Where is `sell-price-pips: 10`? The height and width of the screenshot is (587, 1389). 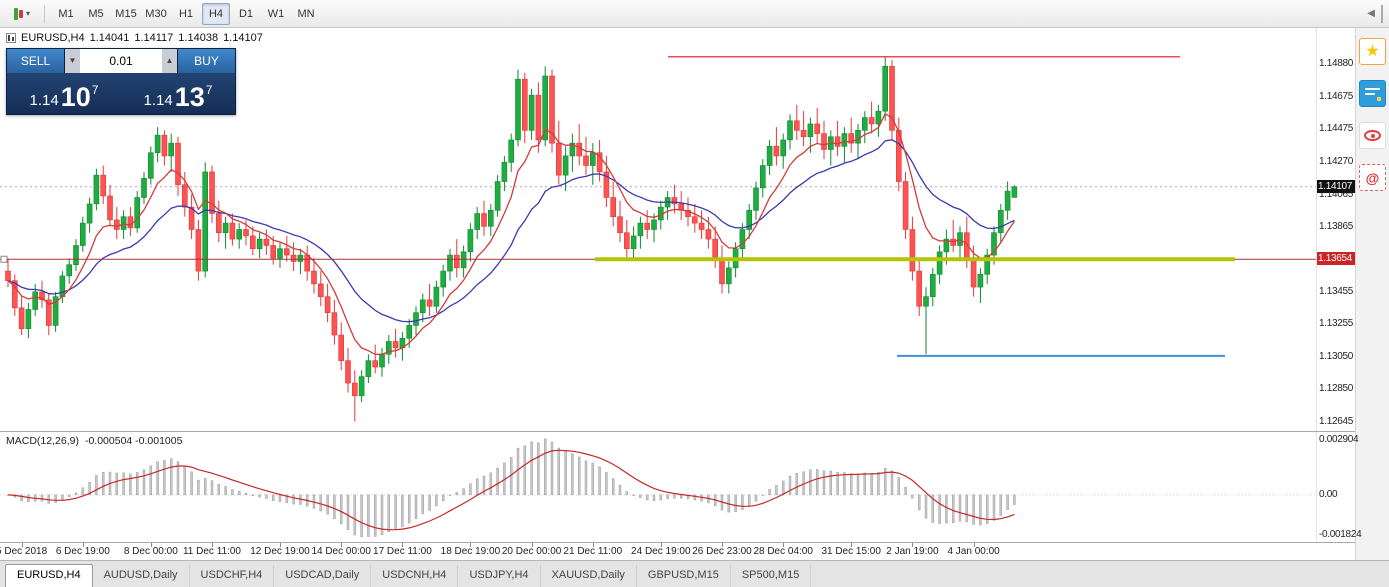
sell-price-pips: 10 is located at coordinates (75, 97).